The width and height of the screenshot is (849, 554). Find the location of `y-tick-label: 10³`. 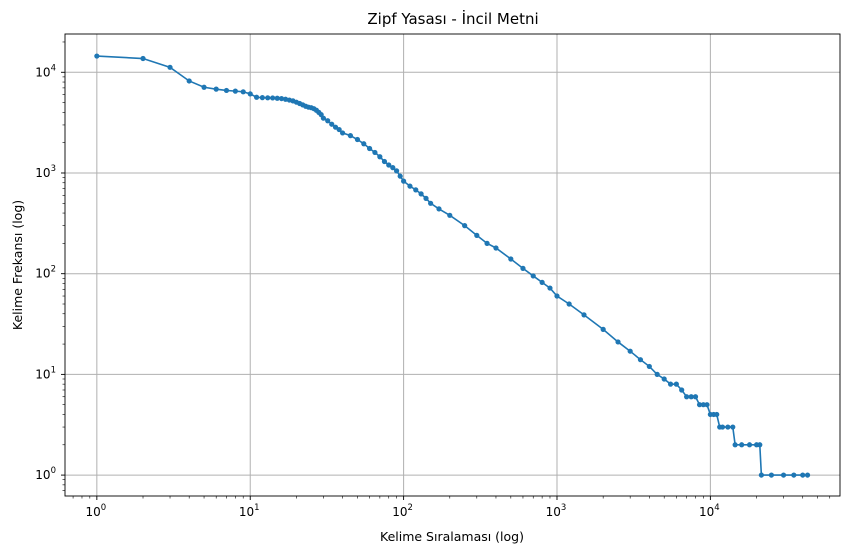

y-tick-label: 10³ is located at coordinates (45, 172).